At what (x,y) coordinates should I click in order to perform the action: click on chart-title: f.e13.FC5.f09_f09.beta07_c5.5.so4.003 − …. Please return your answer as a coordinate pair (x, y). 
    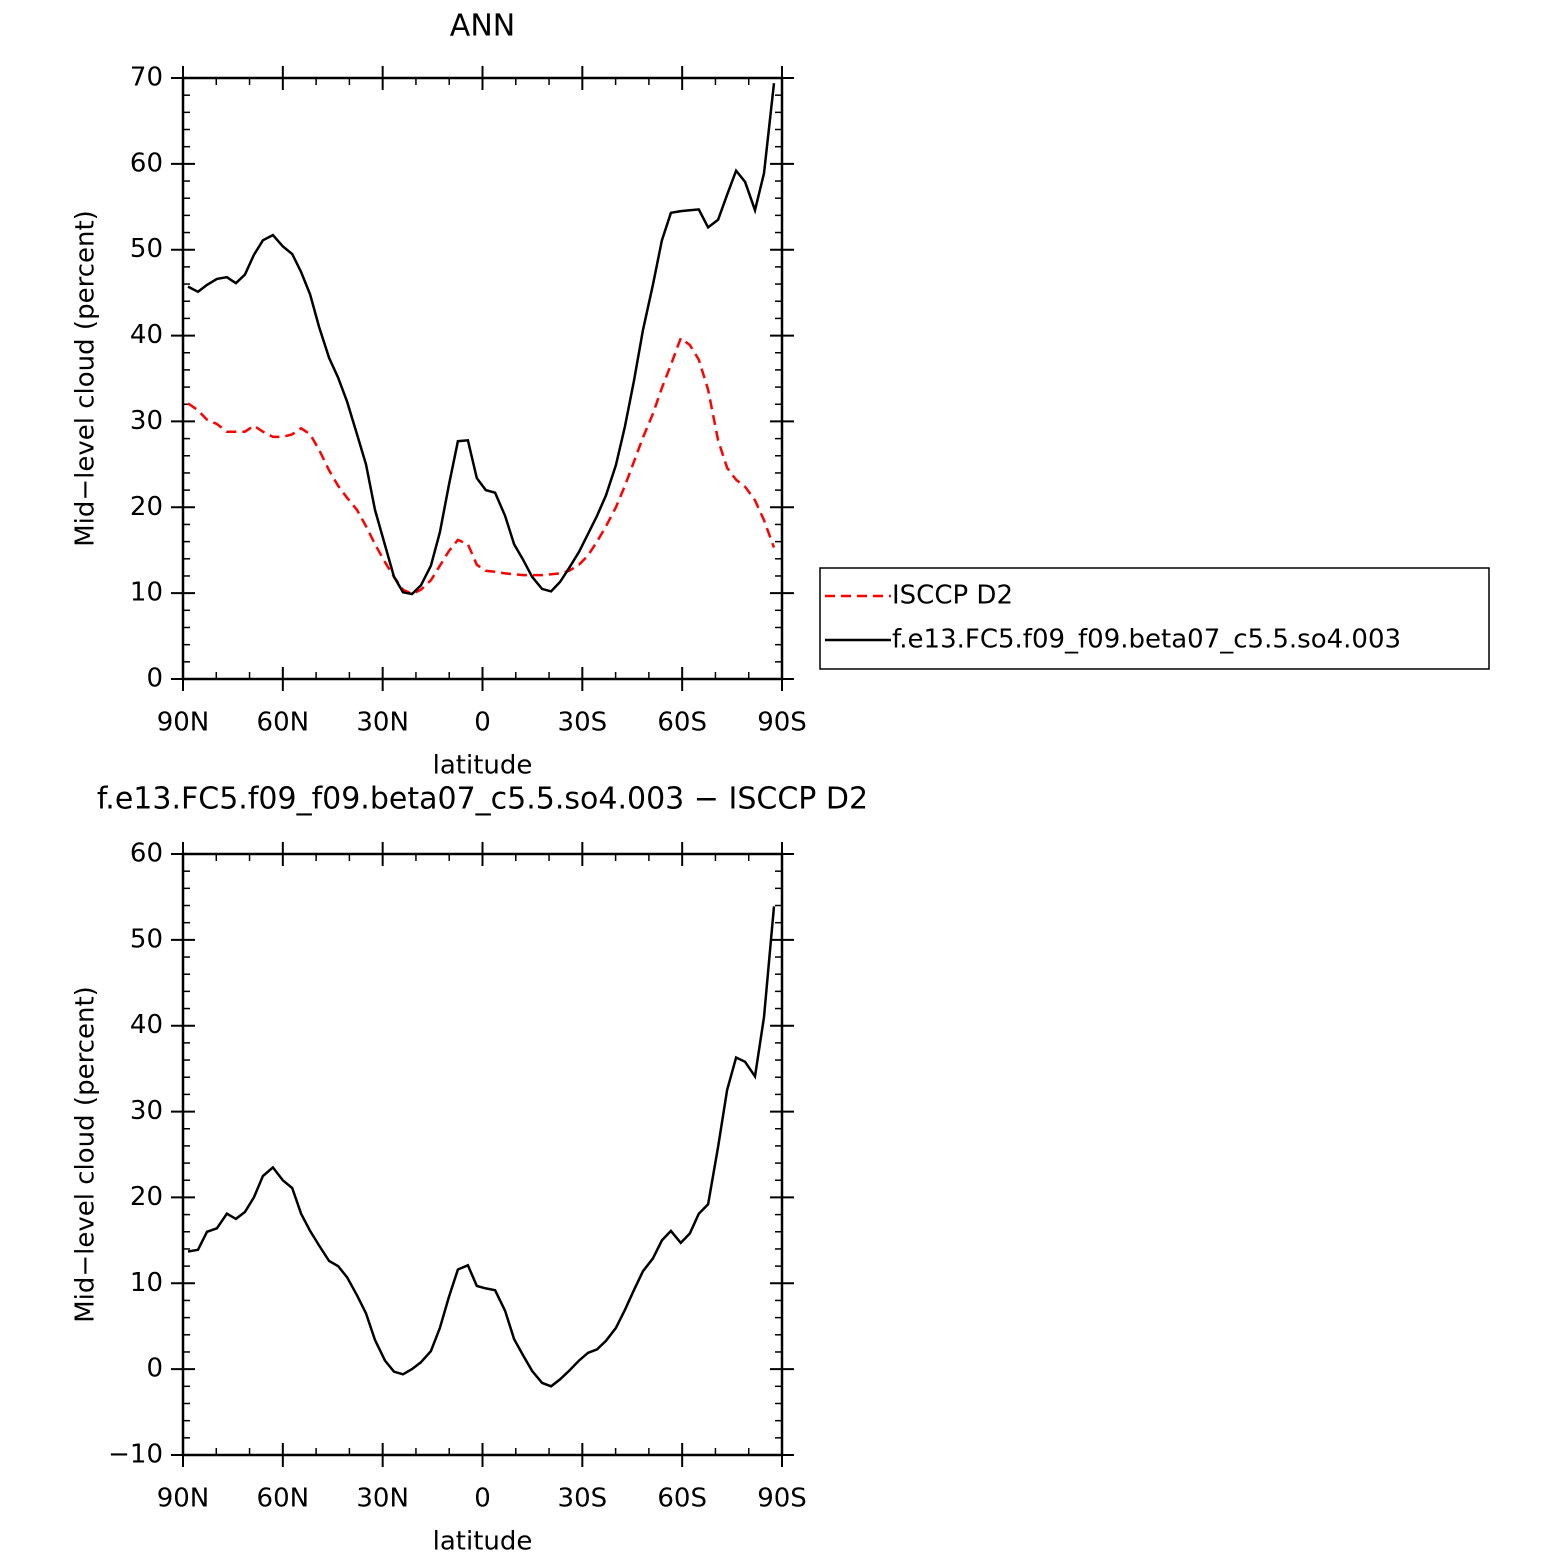
    Looking at the image, I should click on (482, 799).